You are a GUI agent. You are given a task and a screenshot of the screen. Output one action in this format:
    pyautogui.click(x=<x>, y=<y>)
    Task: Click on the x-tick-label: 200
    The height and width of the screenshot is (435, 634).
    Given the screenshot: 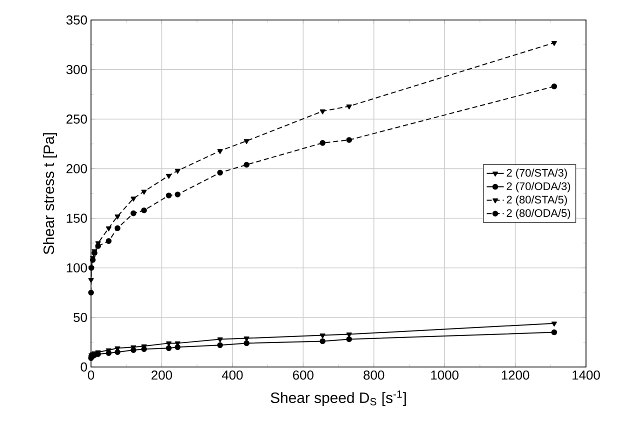 What is the action you would take?
    pyautogui.click(x=162, y=375)
    